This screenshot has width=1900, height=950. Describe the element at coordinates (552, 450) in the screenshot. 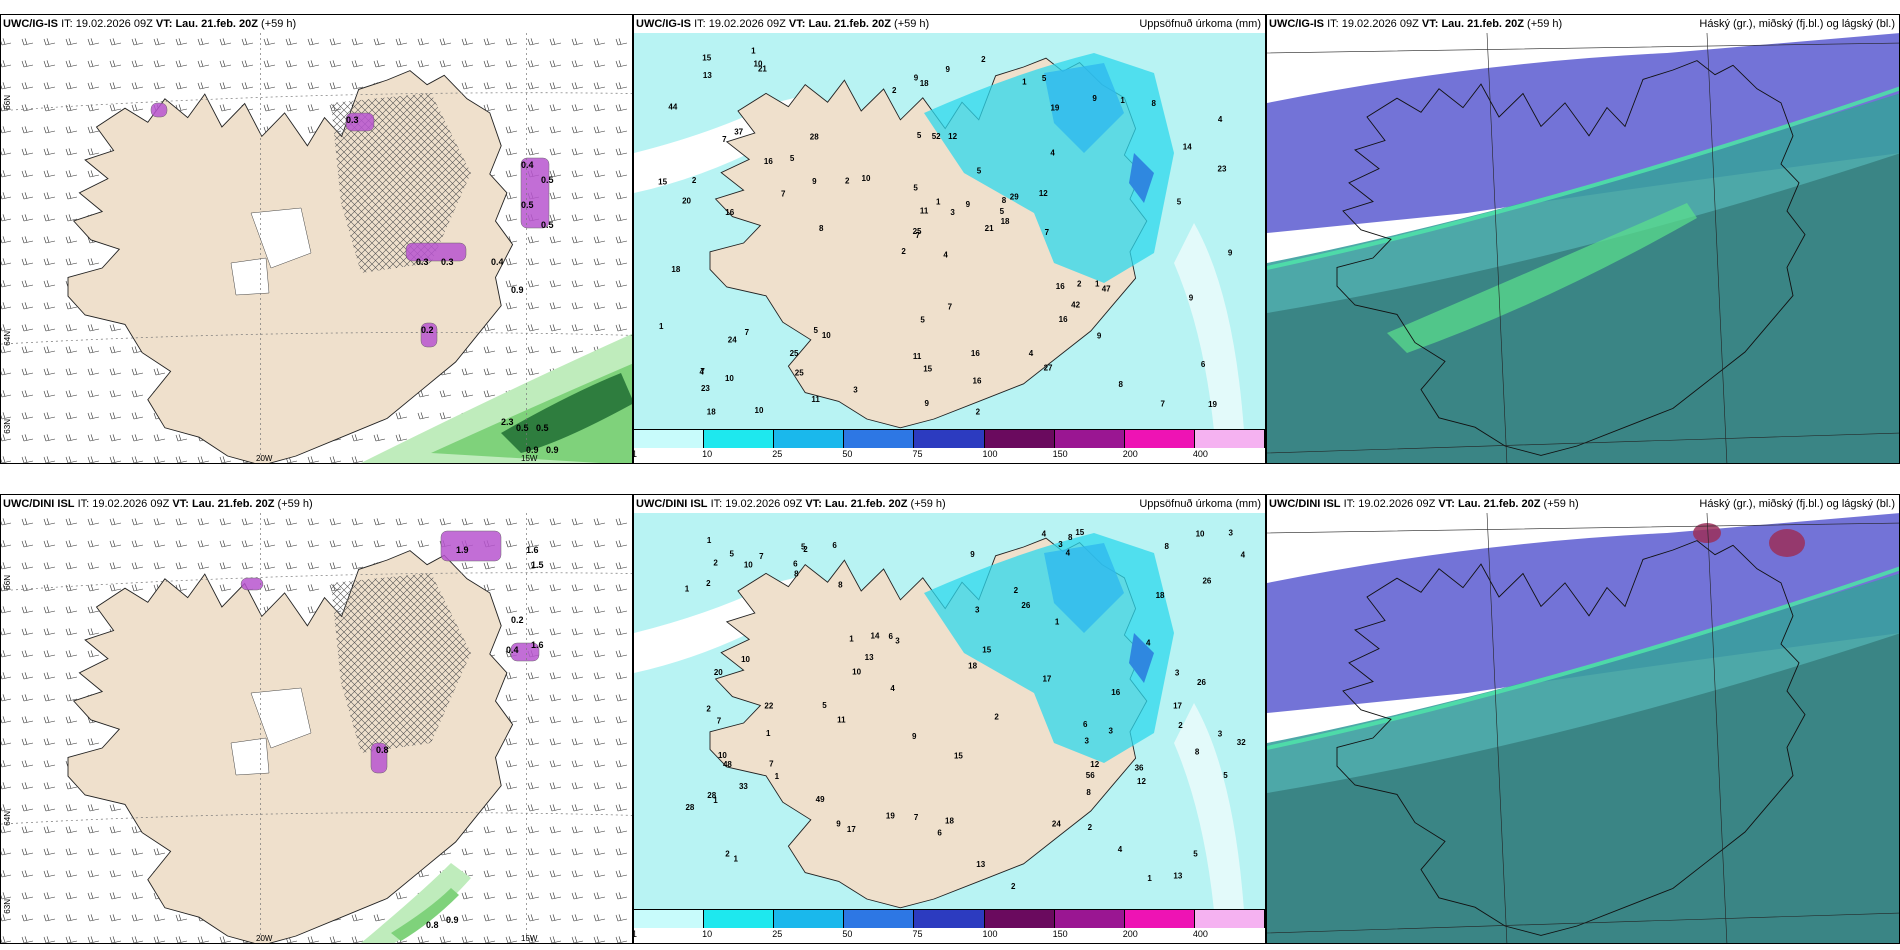

I see `value-label: 0.9` at that location.